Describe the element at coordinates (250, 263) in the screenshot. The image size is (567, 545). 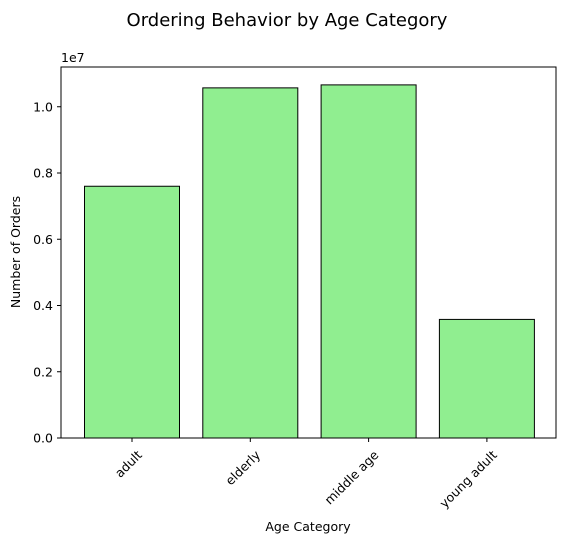
I see `bar-elderly` at that location.